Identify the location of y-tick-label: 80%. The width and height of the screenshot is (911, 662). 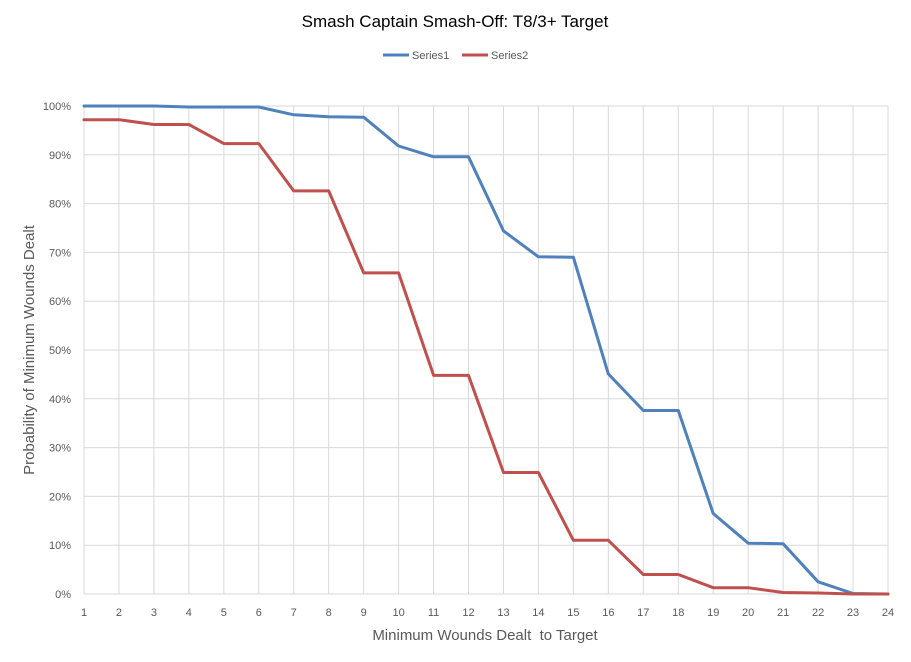
(60, 205).